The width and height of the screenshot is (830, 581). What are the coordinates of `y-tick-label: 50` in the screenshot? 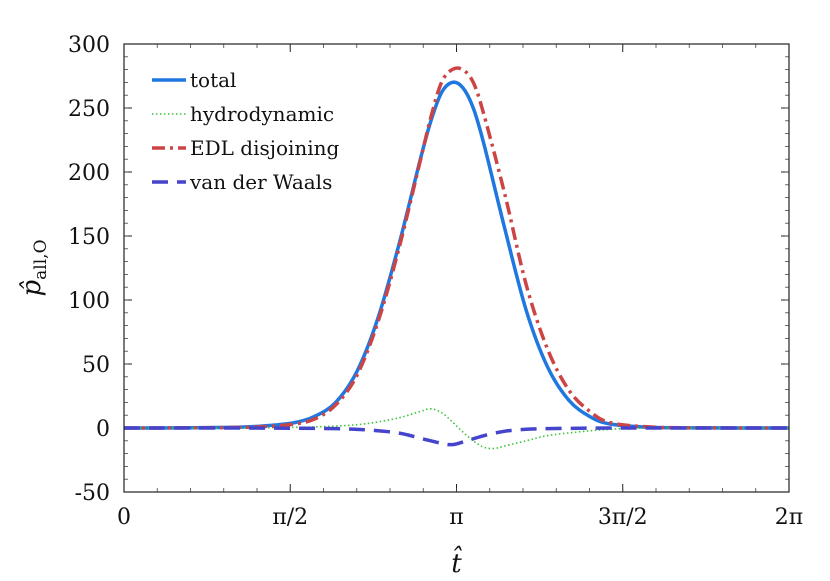 It's located at (96, 365).